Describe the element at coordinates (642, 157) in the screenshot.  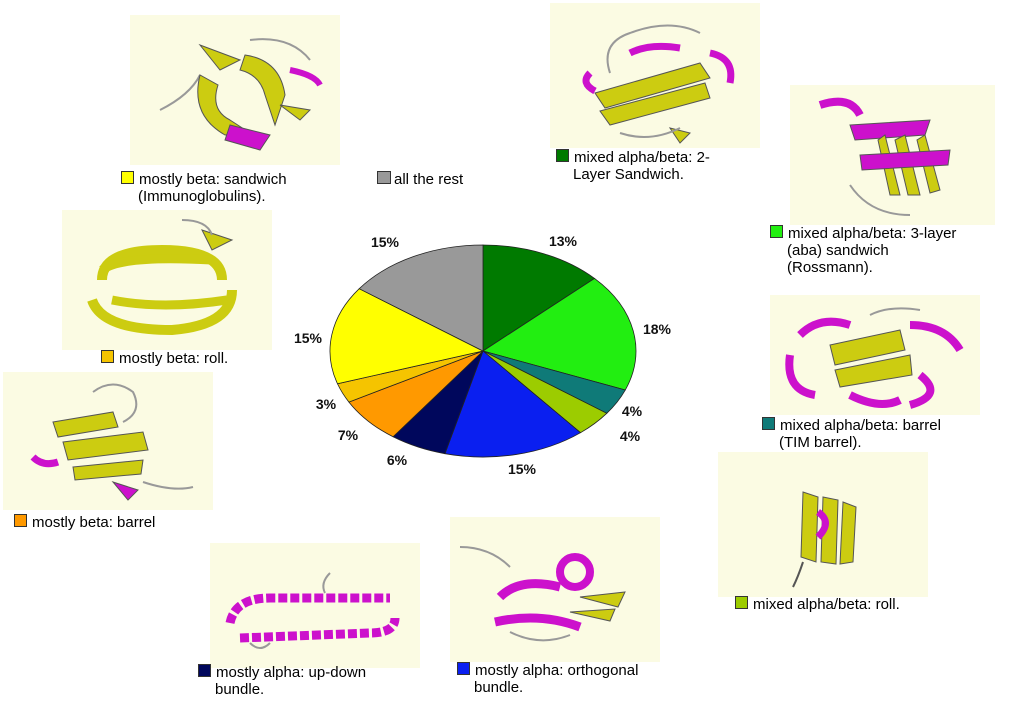
I see `legend-label: mixed alpha/beta: 2-` at that location.